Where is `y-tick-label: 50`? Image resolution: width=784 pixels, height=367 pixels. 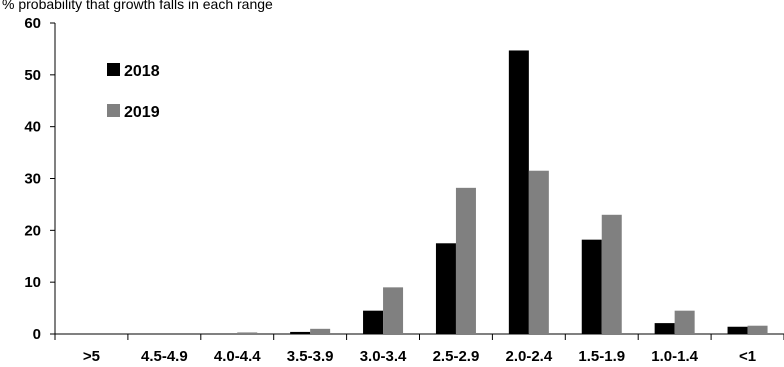 y-tick-label: 50 is located at coordinates (32, 75).